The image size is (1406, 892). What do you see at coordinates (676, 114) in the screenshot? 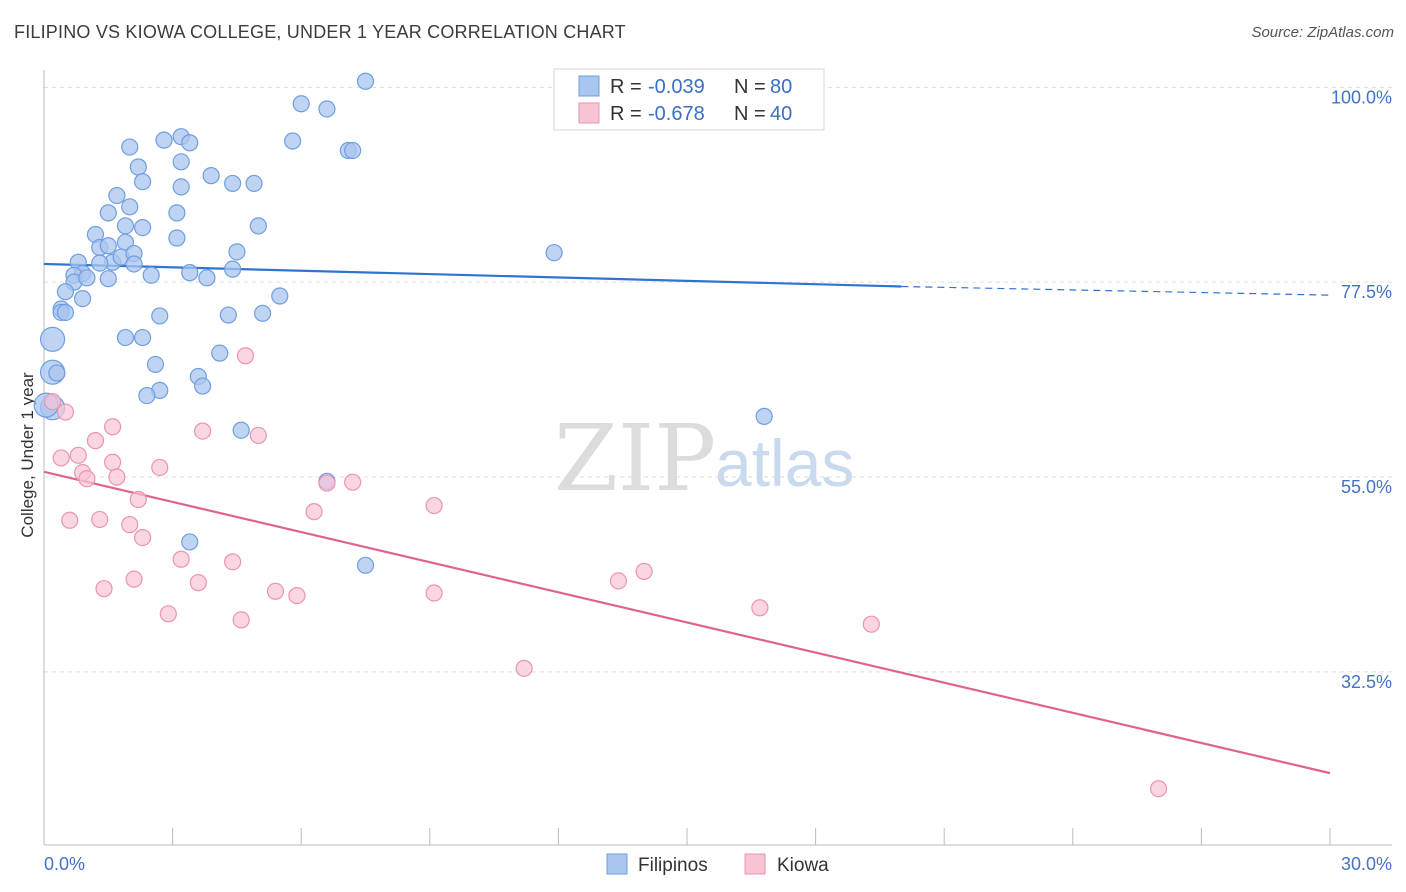
I see `legend-r-value-kiowa: -0.678` at bounding box center [676, 114].